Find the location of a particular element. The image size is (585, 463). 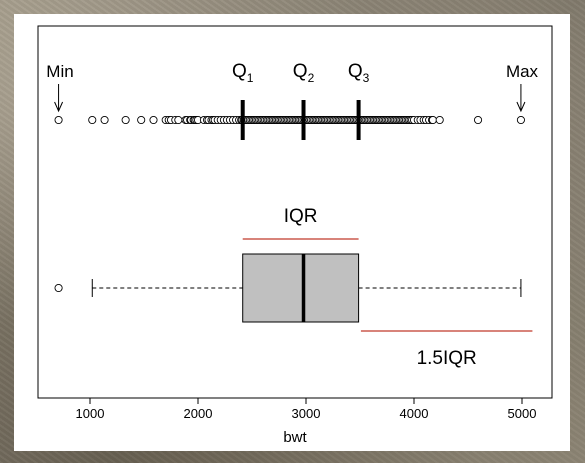

min-arrow-icon is located at coordinates (59, 98).